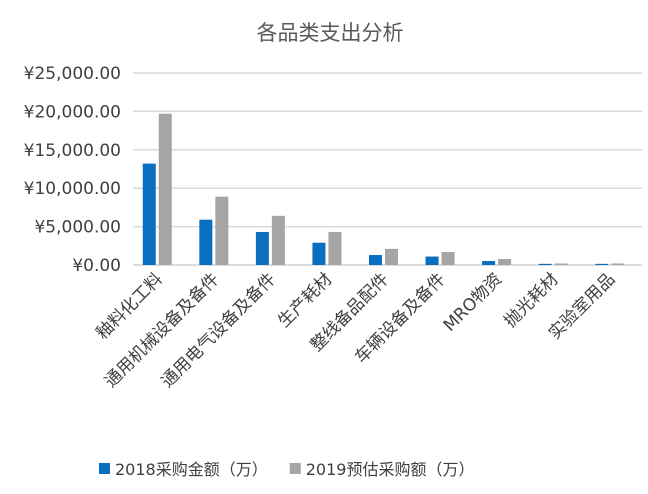 This screenshot has height=494, width=648. I want to click on x-tick-label: MRO物资, so click(473, 302).